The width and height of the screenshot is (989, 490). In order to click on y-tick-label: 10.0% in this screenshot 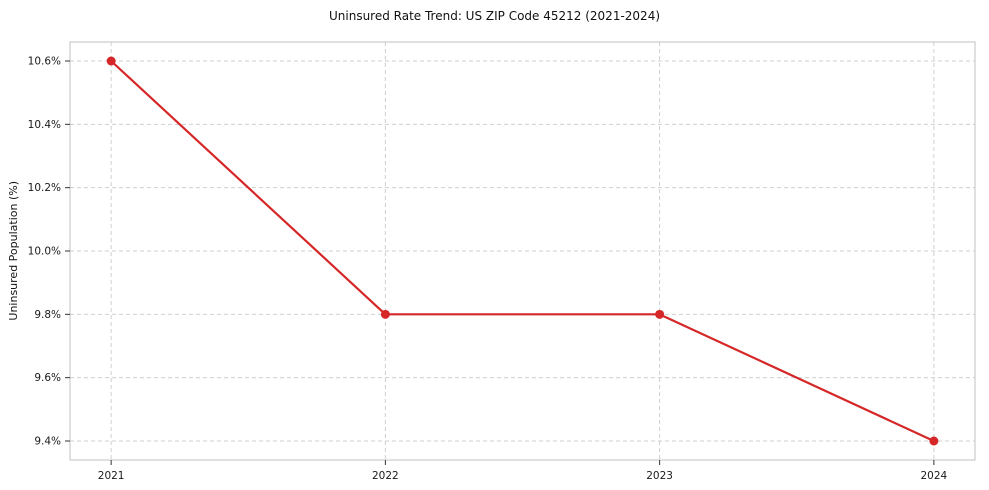, I will do `click(44, 252)`.